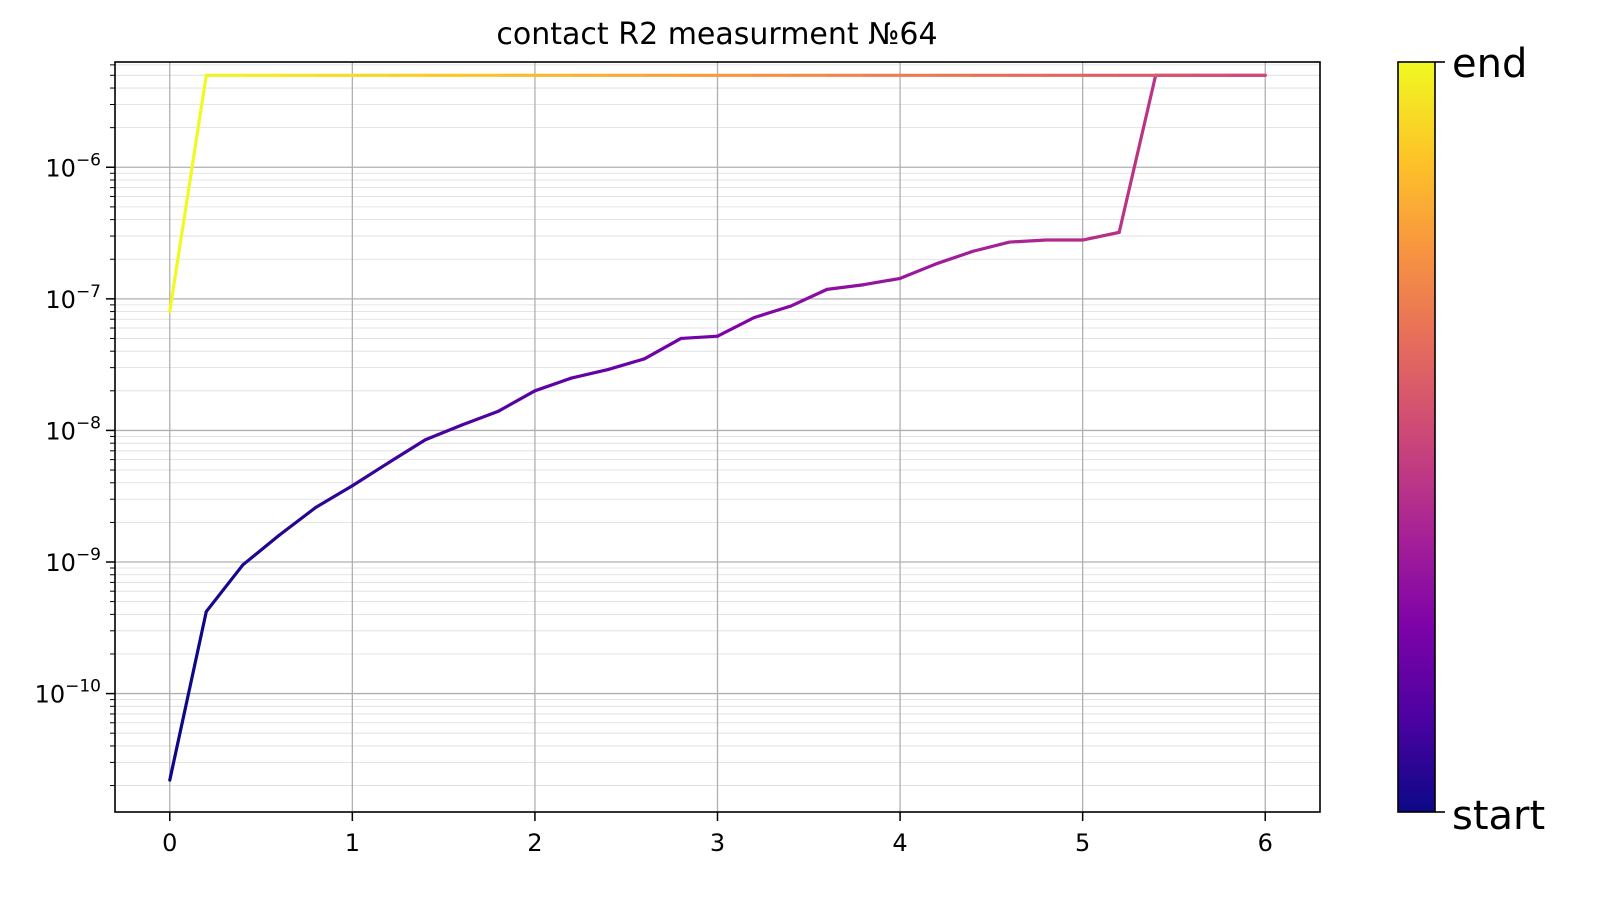 The image size is (1609, 900). What do you see at coordinates (1498, 816) in the screenshot?
I see `colorbar-bottom-label: start` at bounding box center [1498, 816].